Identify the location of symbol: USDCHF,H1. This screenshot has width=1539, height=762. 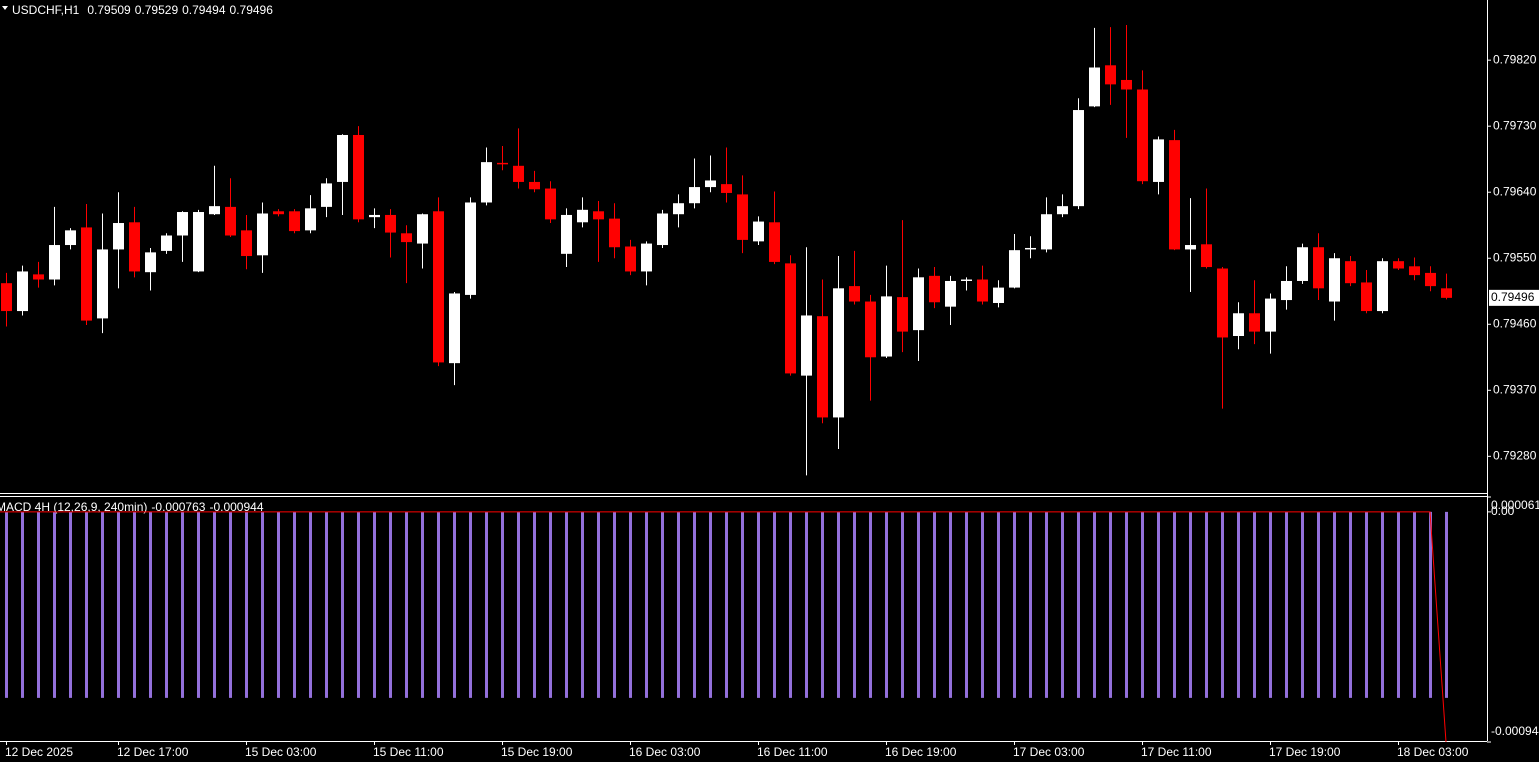
(46, 10).